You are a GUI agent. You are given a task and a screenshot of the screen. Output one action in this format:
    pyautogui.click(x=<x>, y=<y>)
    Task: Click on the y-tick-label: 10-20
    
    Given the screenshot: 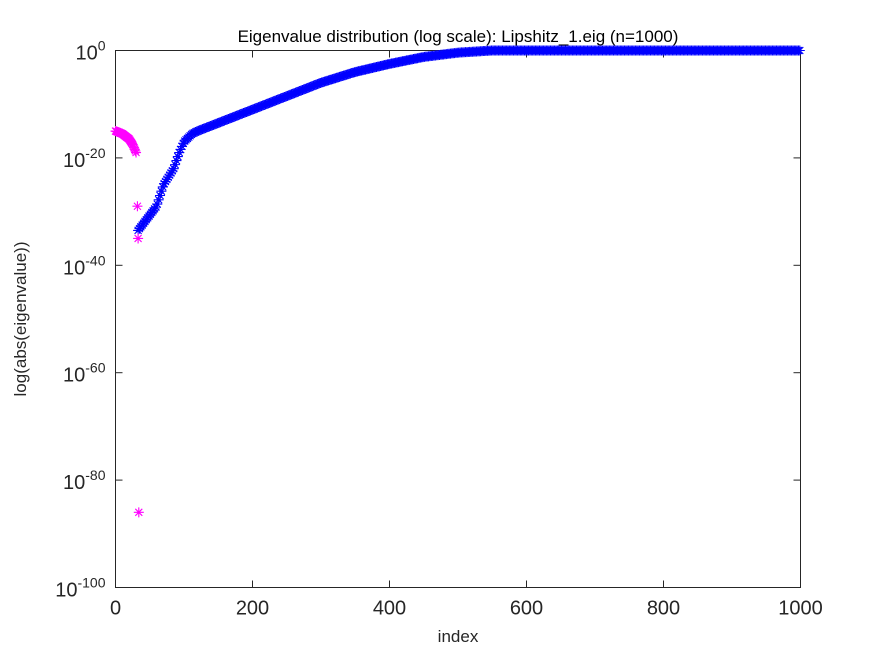 What is the action you would take?
    pyautogui.click(x=84, y=158)
    